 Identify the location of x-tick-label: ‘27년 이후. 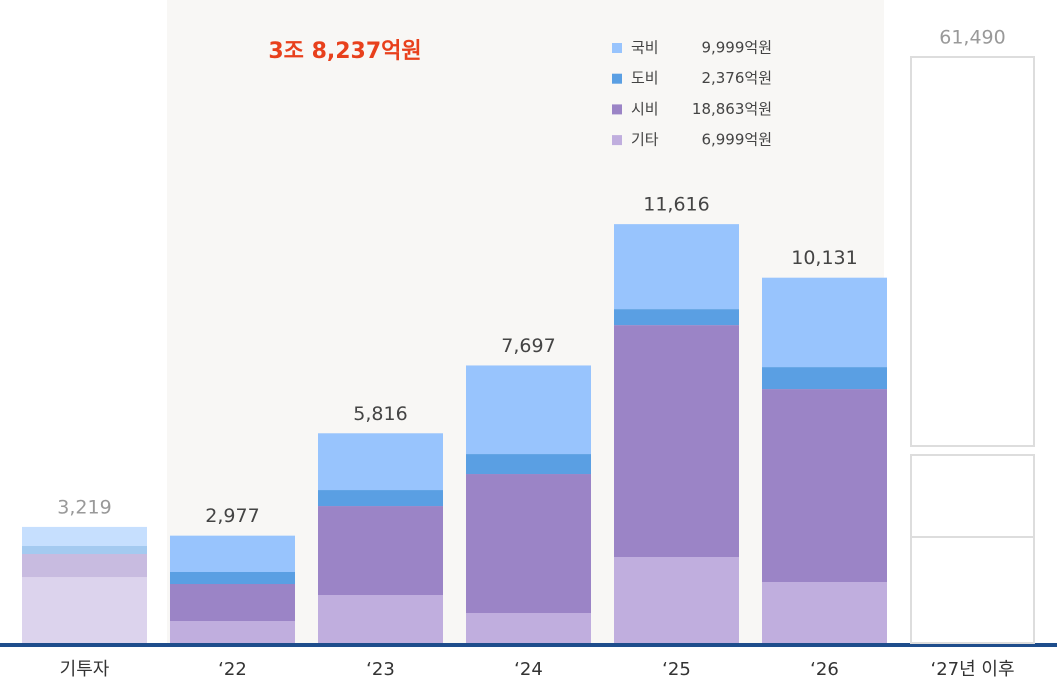
(972, 669).